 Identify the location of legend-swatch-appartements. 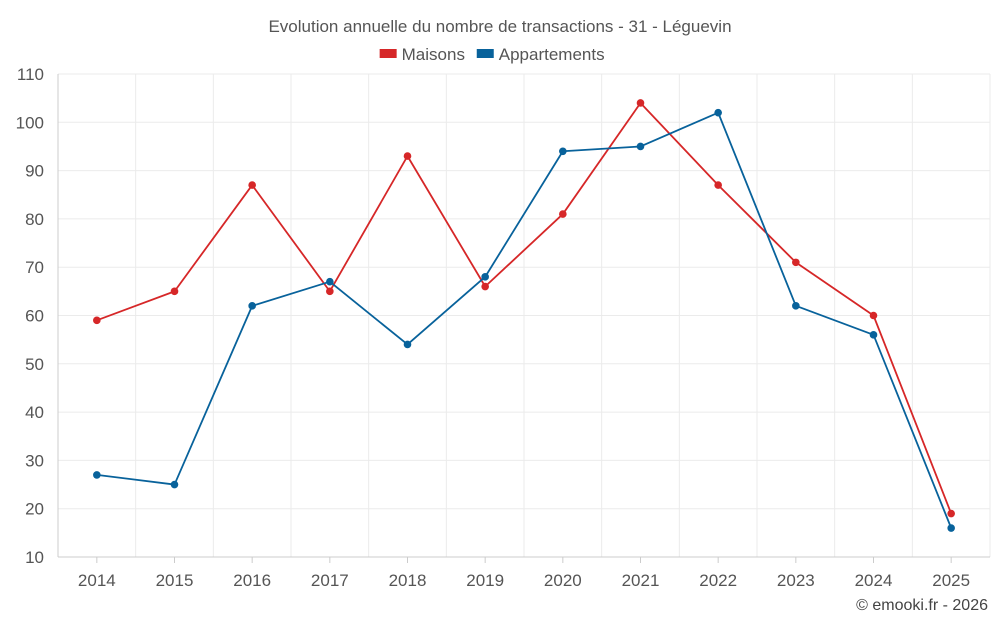
(485, 53).